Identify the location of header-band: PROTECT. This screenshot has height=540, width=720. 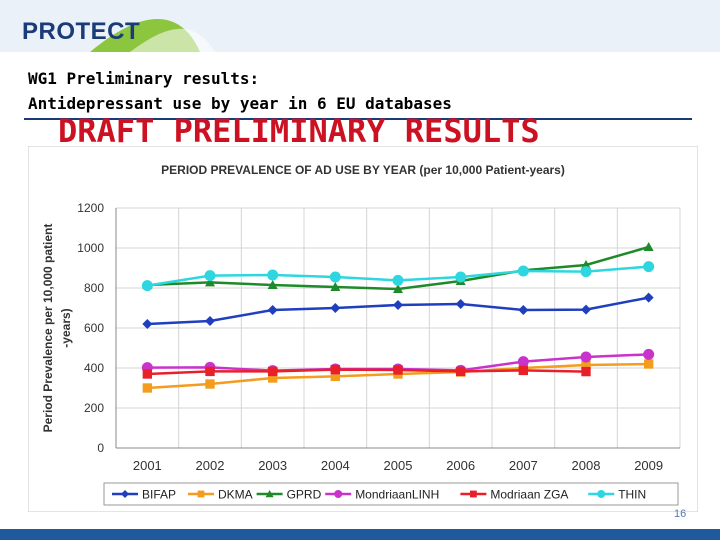
(360, 26).